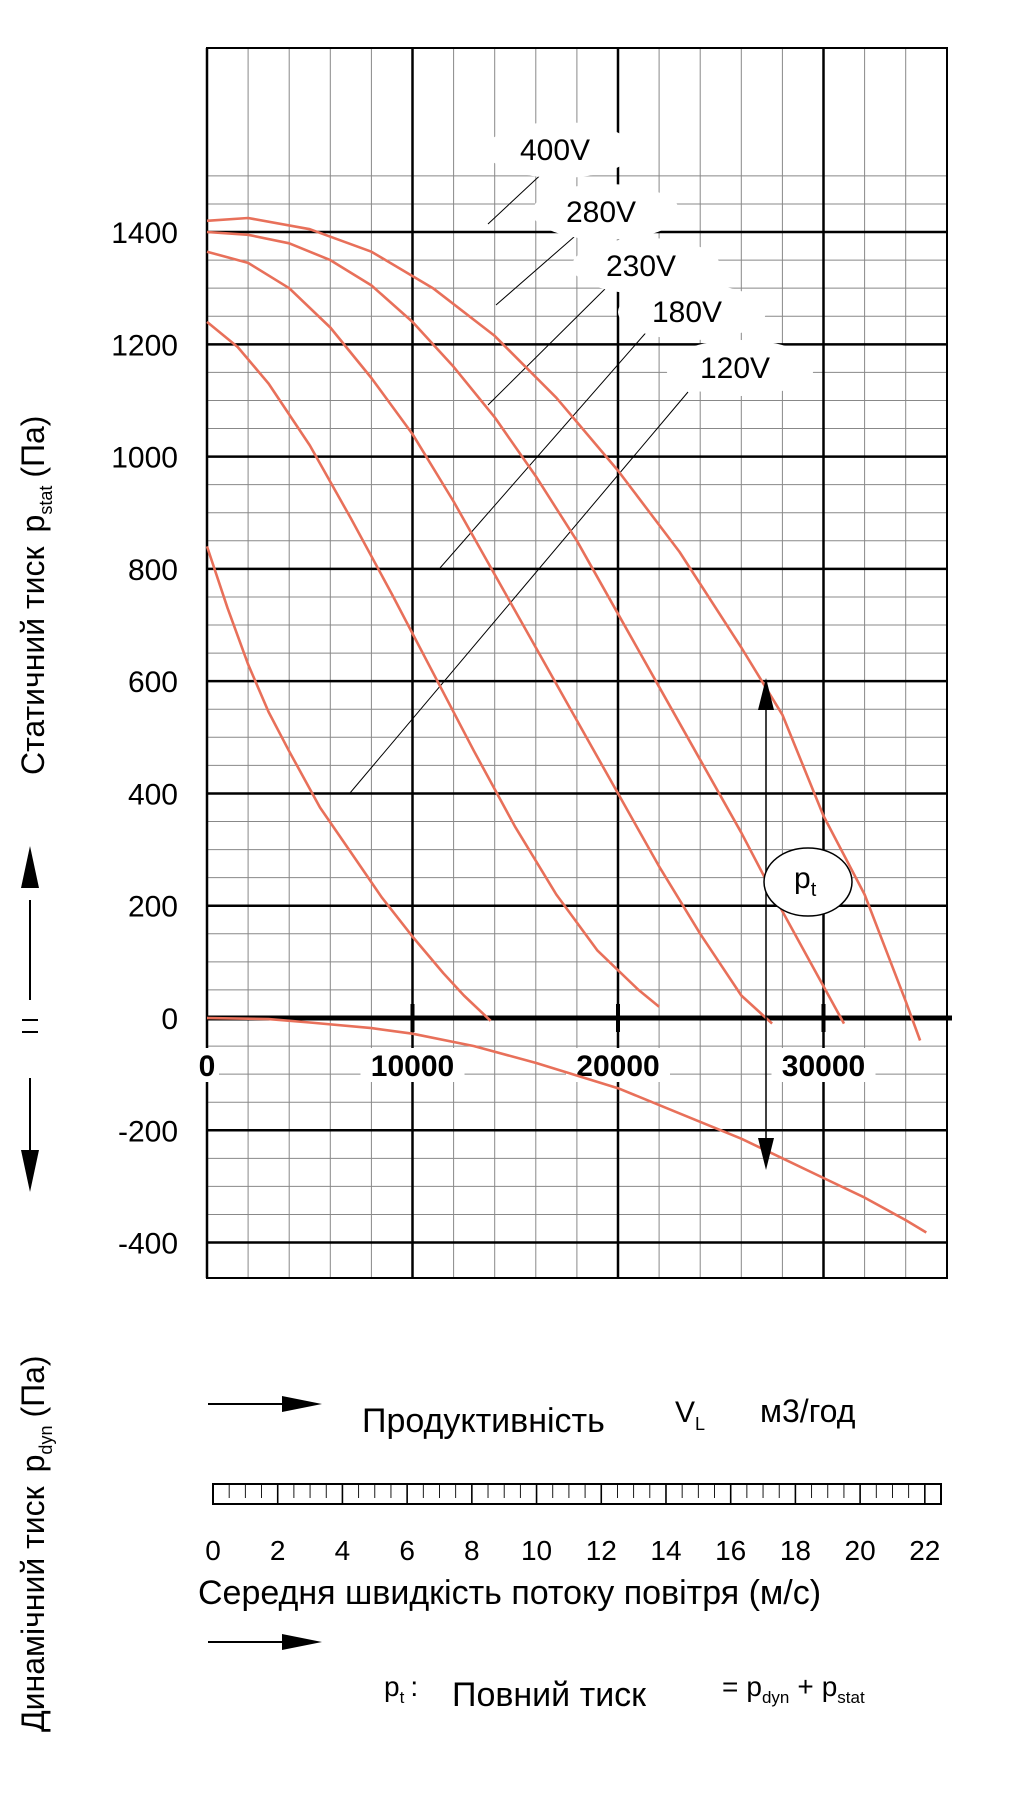  Describe the element at coordinates (924, 1550) in the screenshot. I see `velocity-tick-label: 22` at that location.